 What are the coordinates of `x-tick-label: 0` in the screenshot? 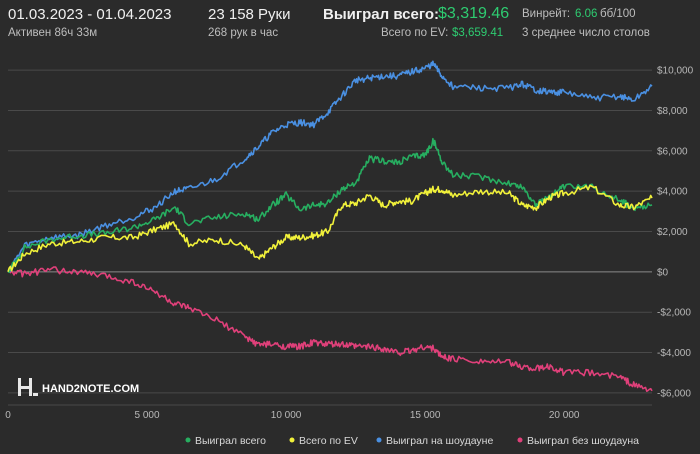 It's located at (8, 415).